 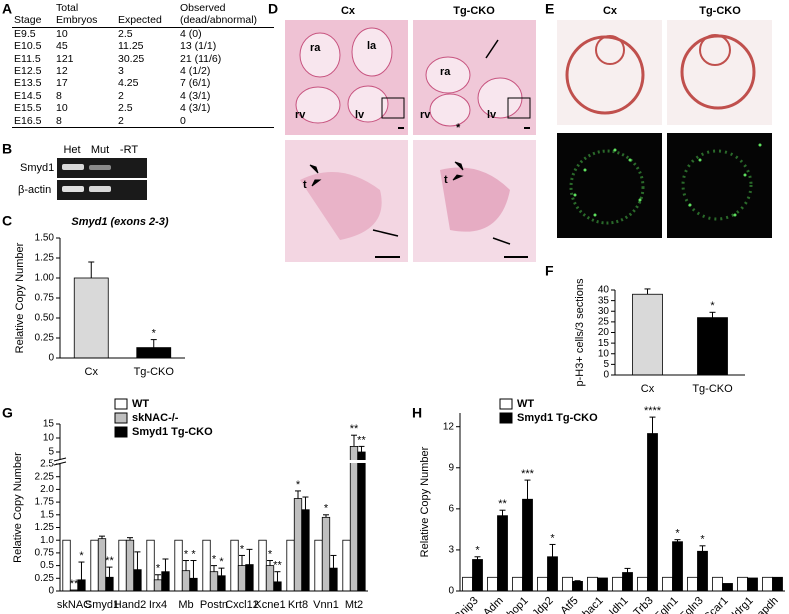 I want to click on table-row: E9.5 10 2.5 4 (0), so click(x=143, y=33).